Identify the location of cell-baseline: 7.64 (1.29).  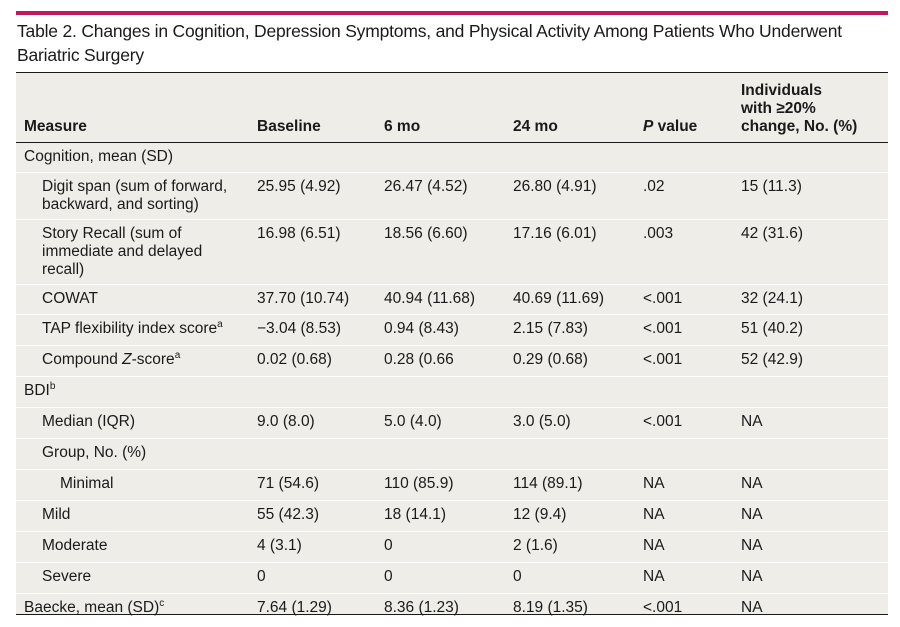
(294, 607).